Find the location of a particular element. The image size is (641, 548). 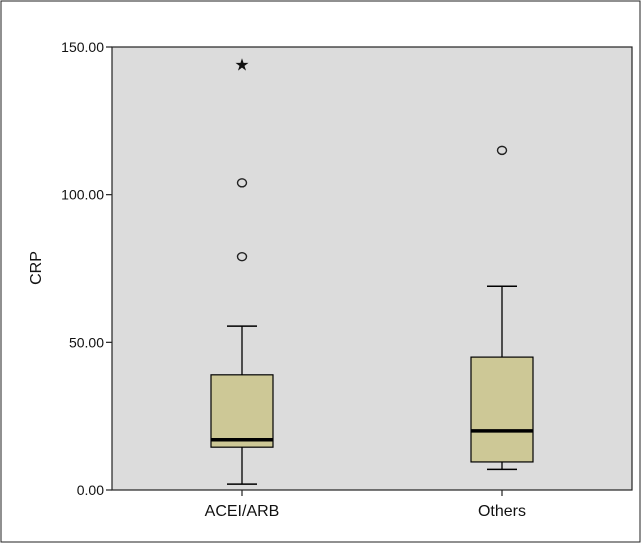

y-tick-label-2: 100.00 is located at coordinates (82, 195).